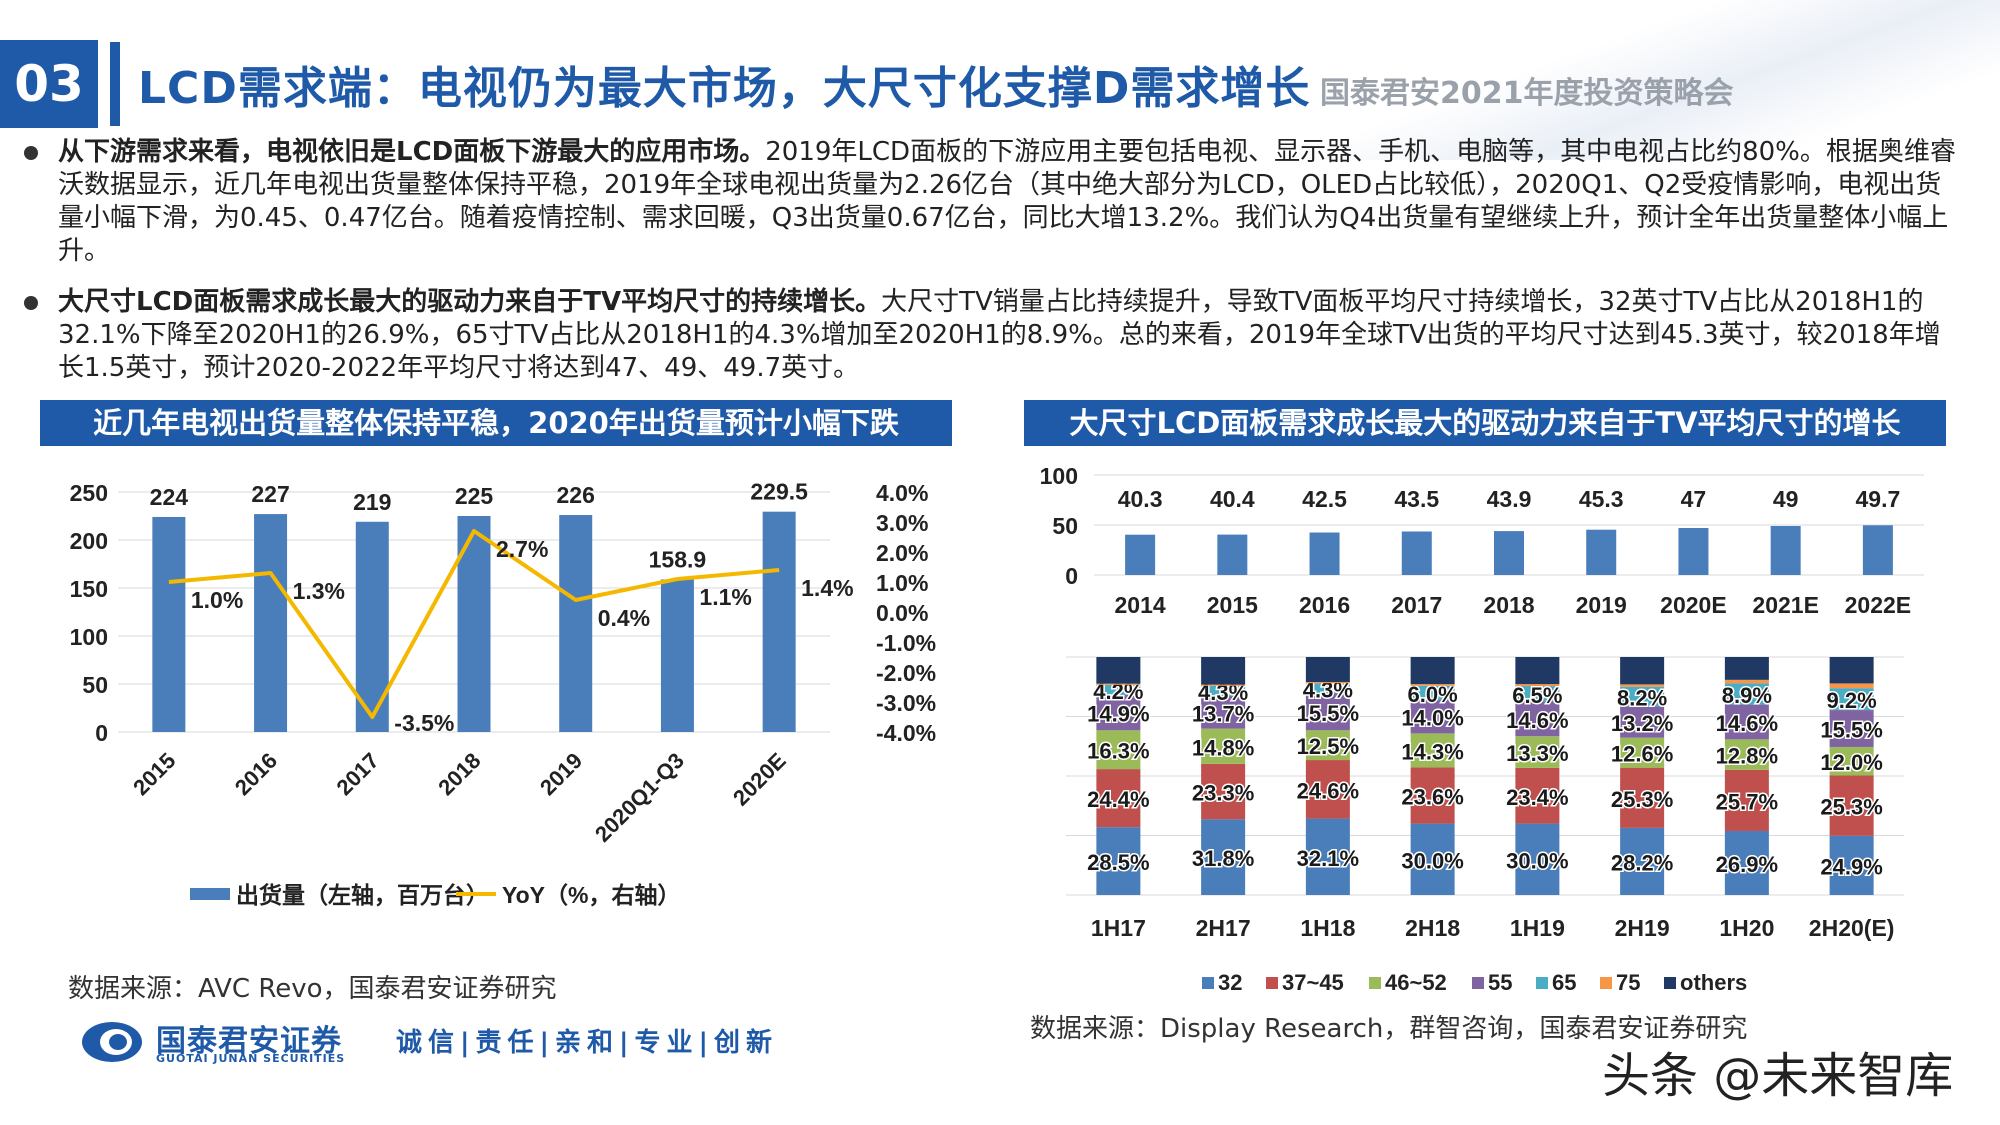  I want to click on size-value-label: 49.7, so click(1878, 499).